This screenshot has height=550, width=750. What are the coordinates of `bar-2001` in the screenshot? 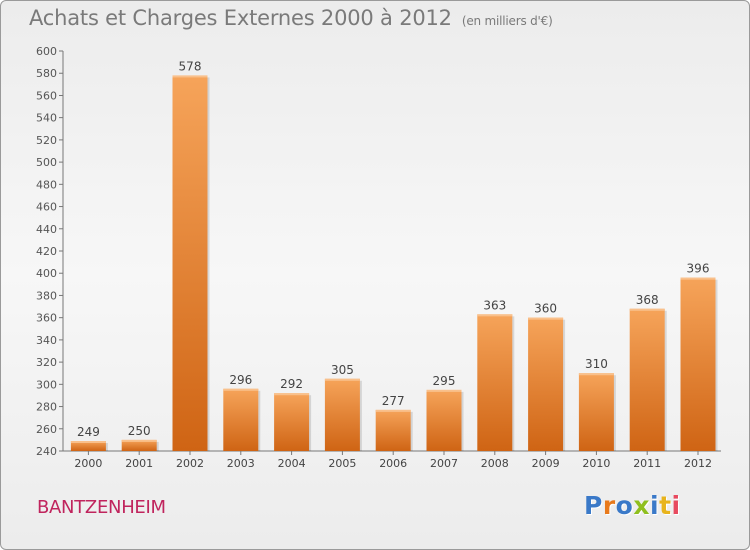 It's located at (139, 445).